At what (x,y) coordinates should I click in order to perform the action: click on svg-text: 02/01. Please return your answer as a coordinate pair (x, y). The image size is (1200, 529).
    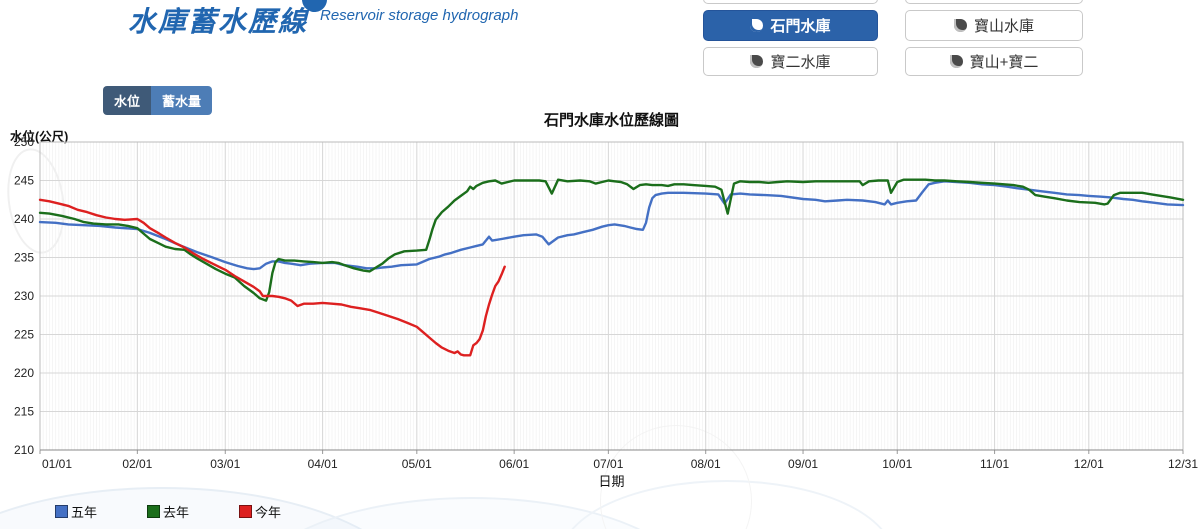
    Looking at the image, I should click on (137, 464).